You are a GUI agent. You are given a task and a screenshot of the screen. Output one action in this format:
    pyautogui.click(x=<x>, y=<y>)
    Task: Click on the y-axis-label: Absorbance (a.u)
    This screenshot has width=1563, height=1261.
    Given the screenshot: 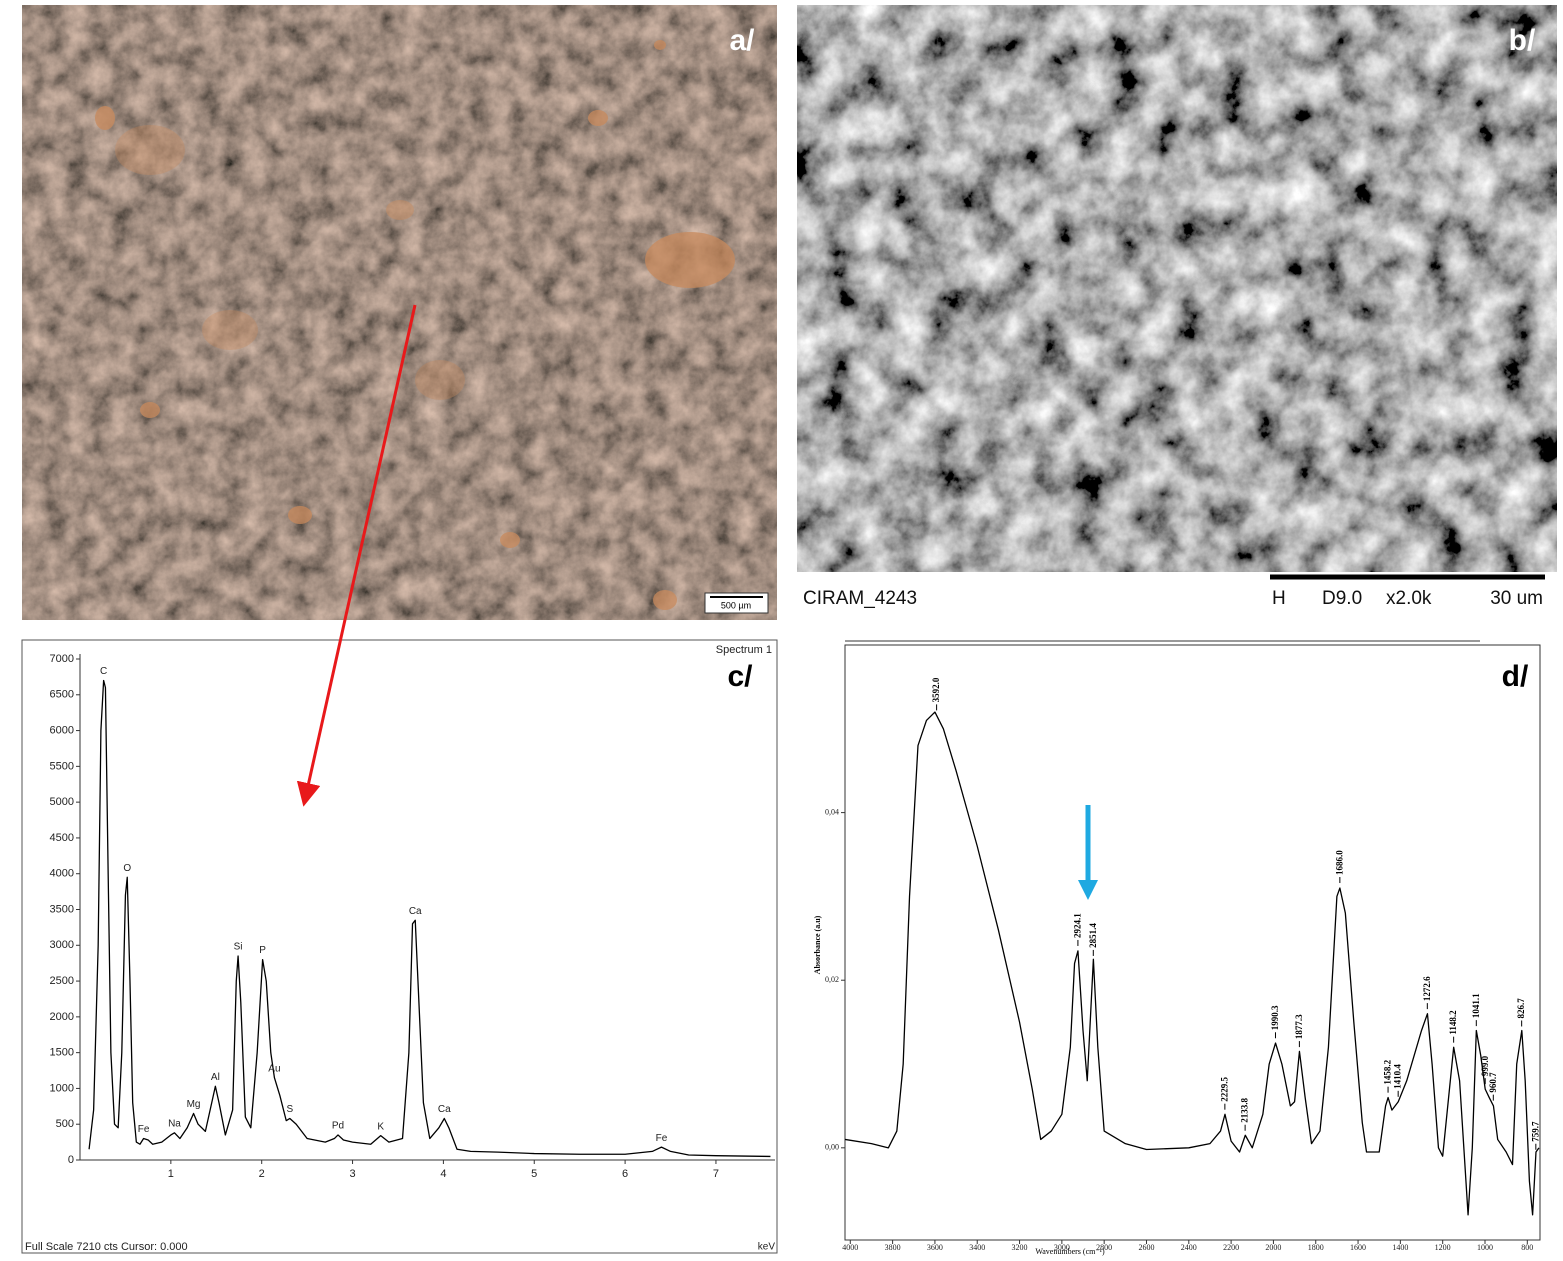 What is the action you would take?
    pyautogui.click(x=817, y=944)
    